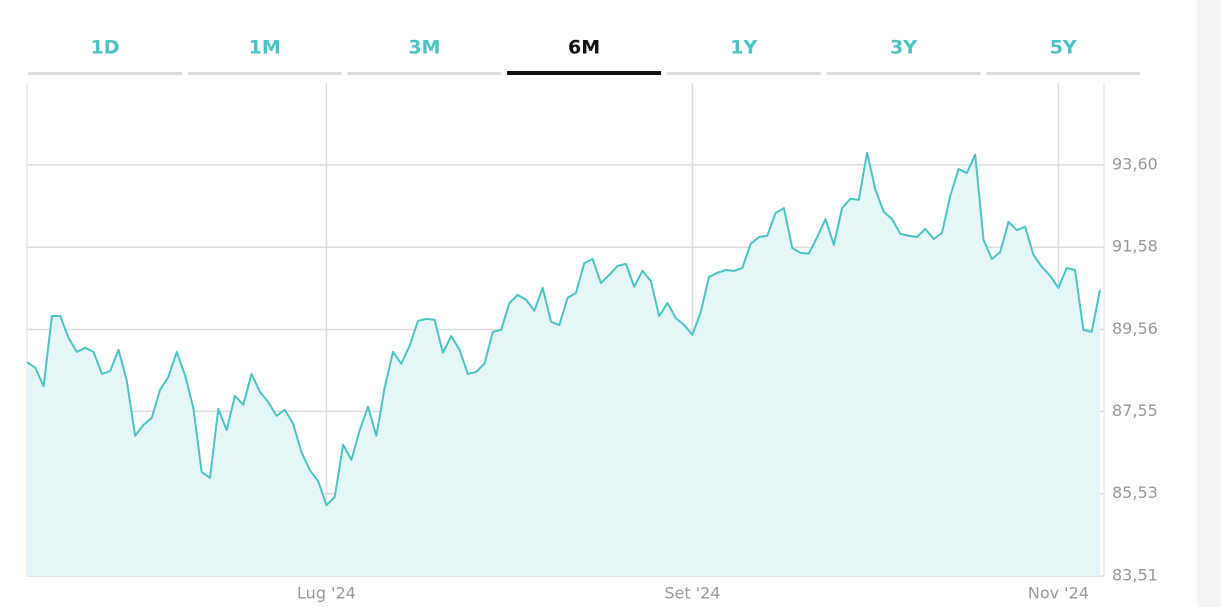 This screenshot has height=607, width=1221. What do you see at coordinates (1135, 492) in the screenshot?
I see `y-tick-label: 85,53` at bounding box center [1135, 492].